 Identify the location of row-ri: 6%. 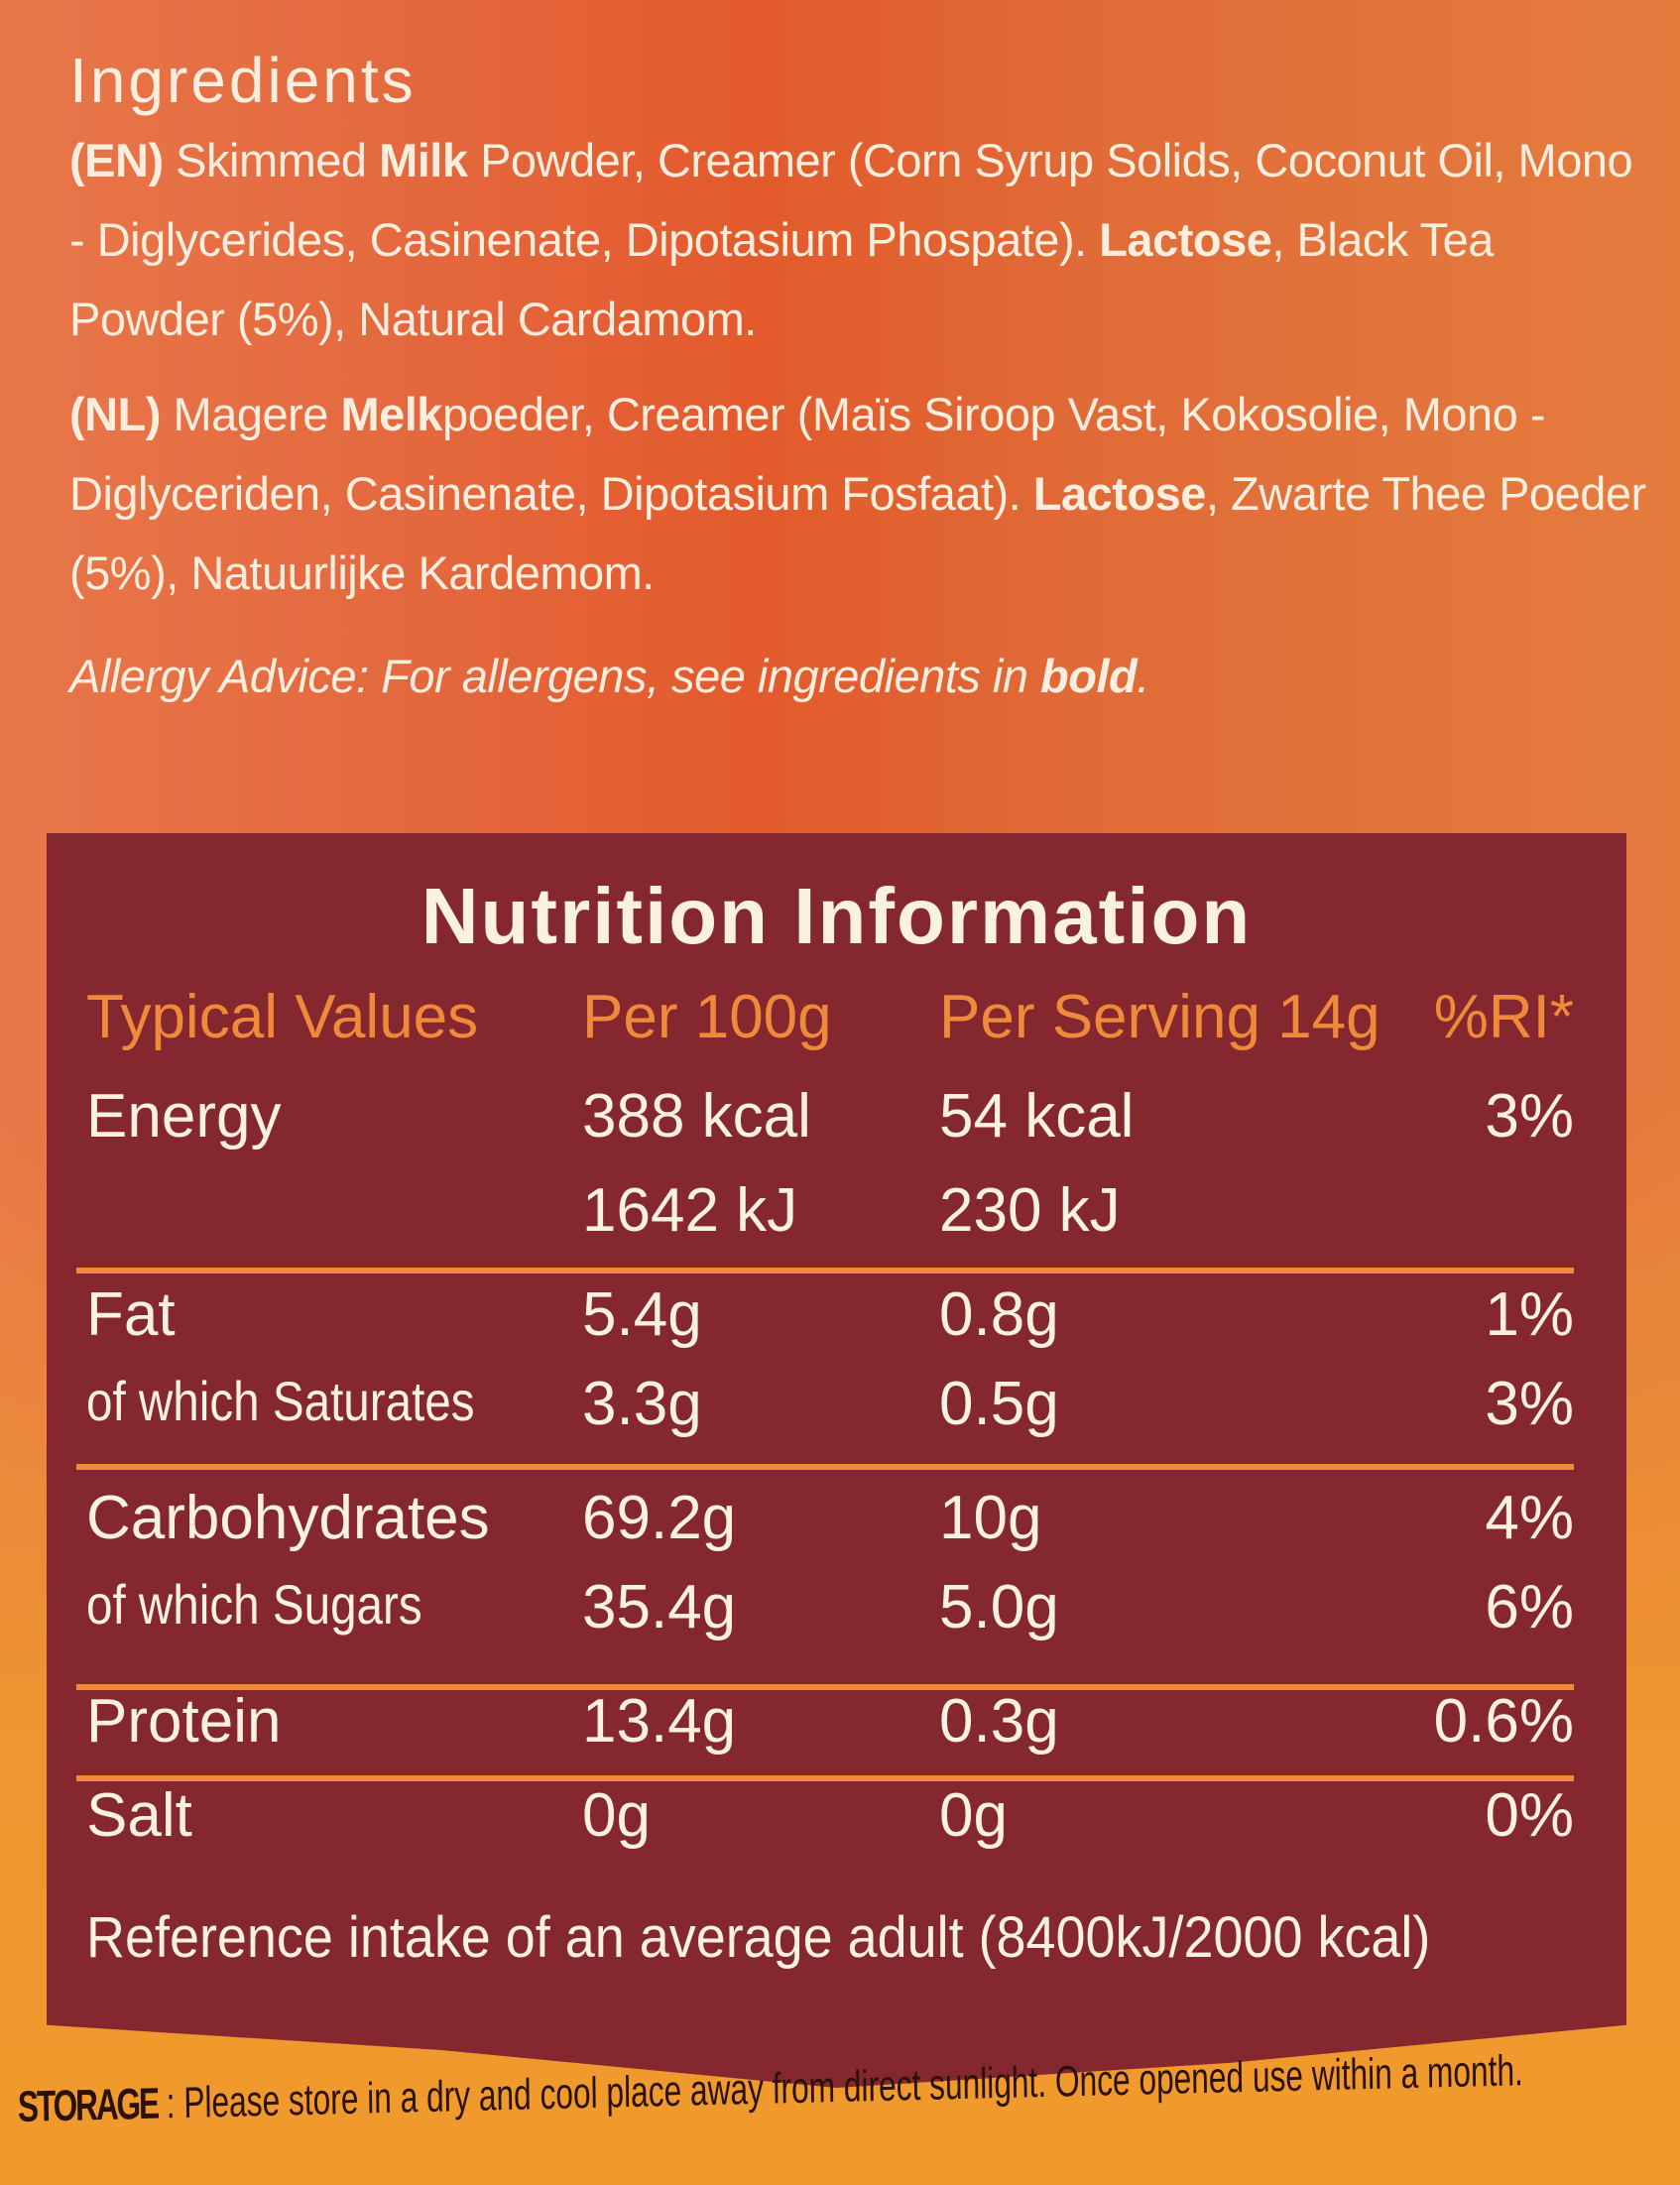
(1529, 1607).